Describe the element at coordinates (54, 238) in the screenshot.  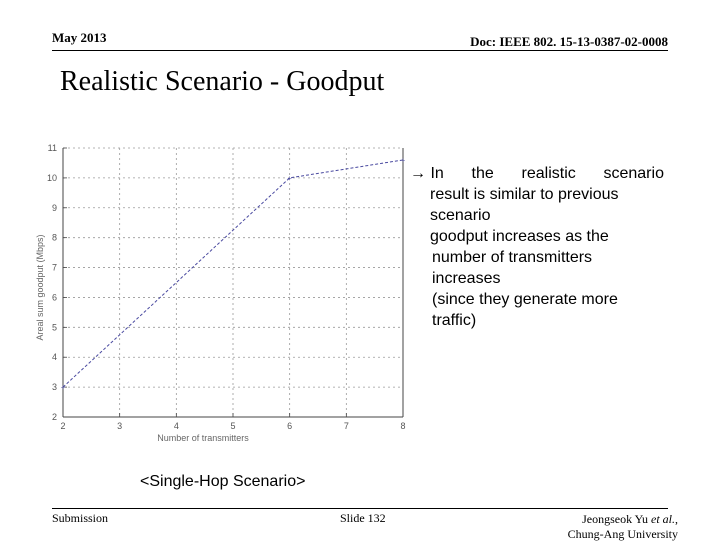
I see `y-tick-label: 8` at that location.